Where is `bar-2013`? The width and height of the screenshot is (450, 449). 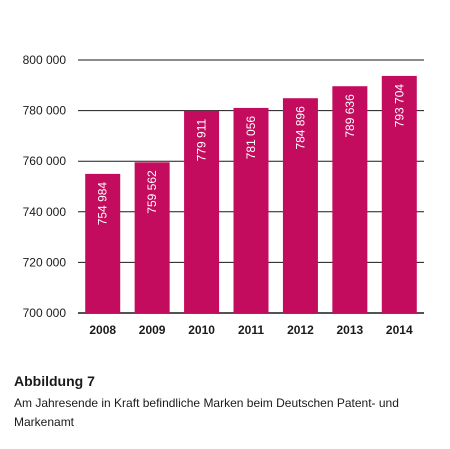
bar-2013 is located at coordinates (350, 199).